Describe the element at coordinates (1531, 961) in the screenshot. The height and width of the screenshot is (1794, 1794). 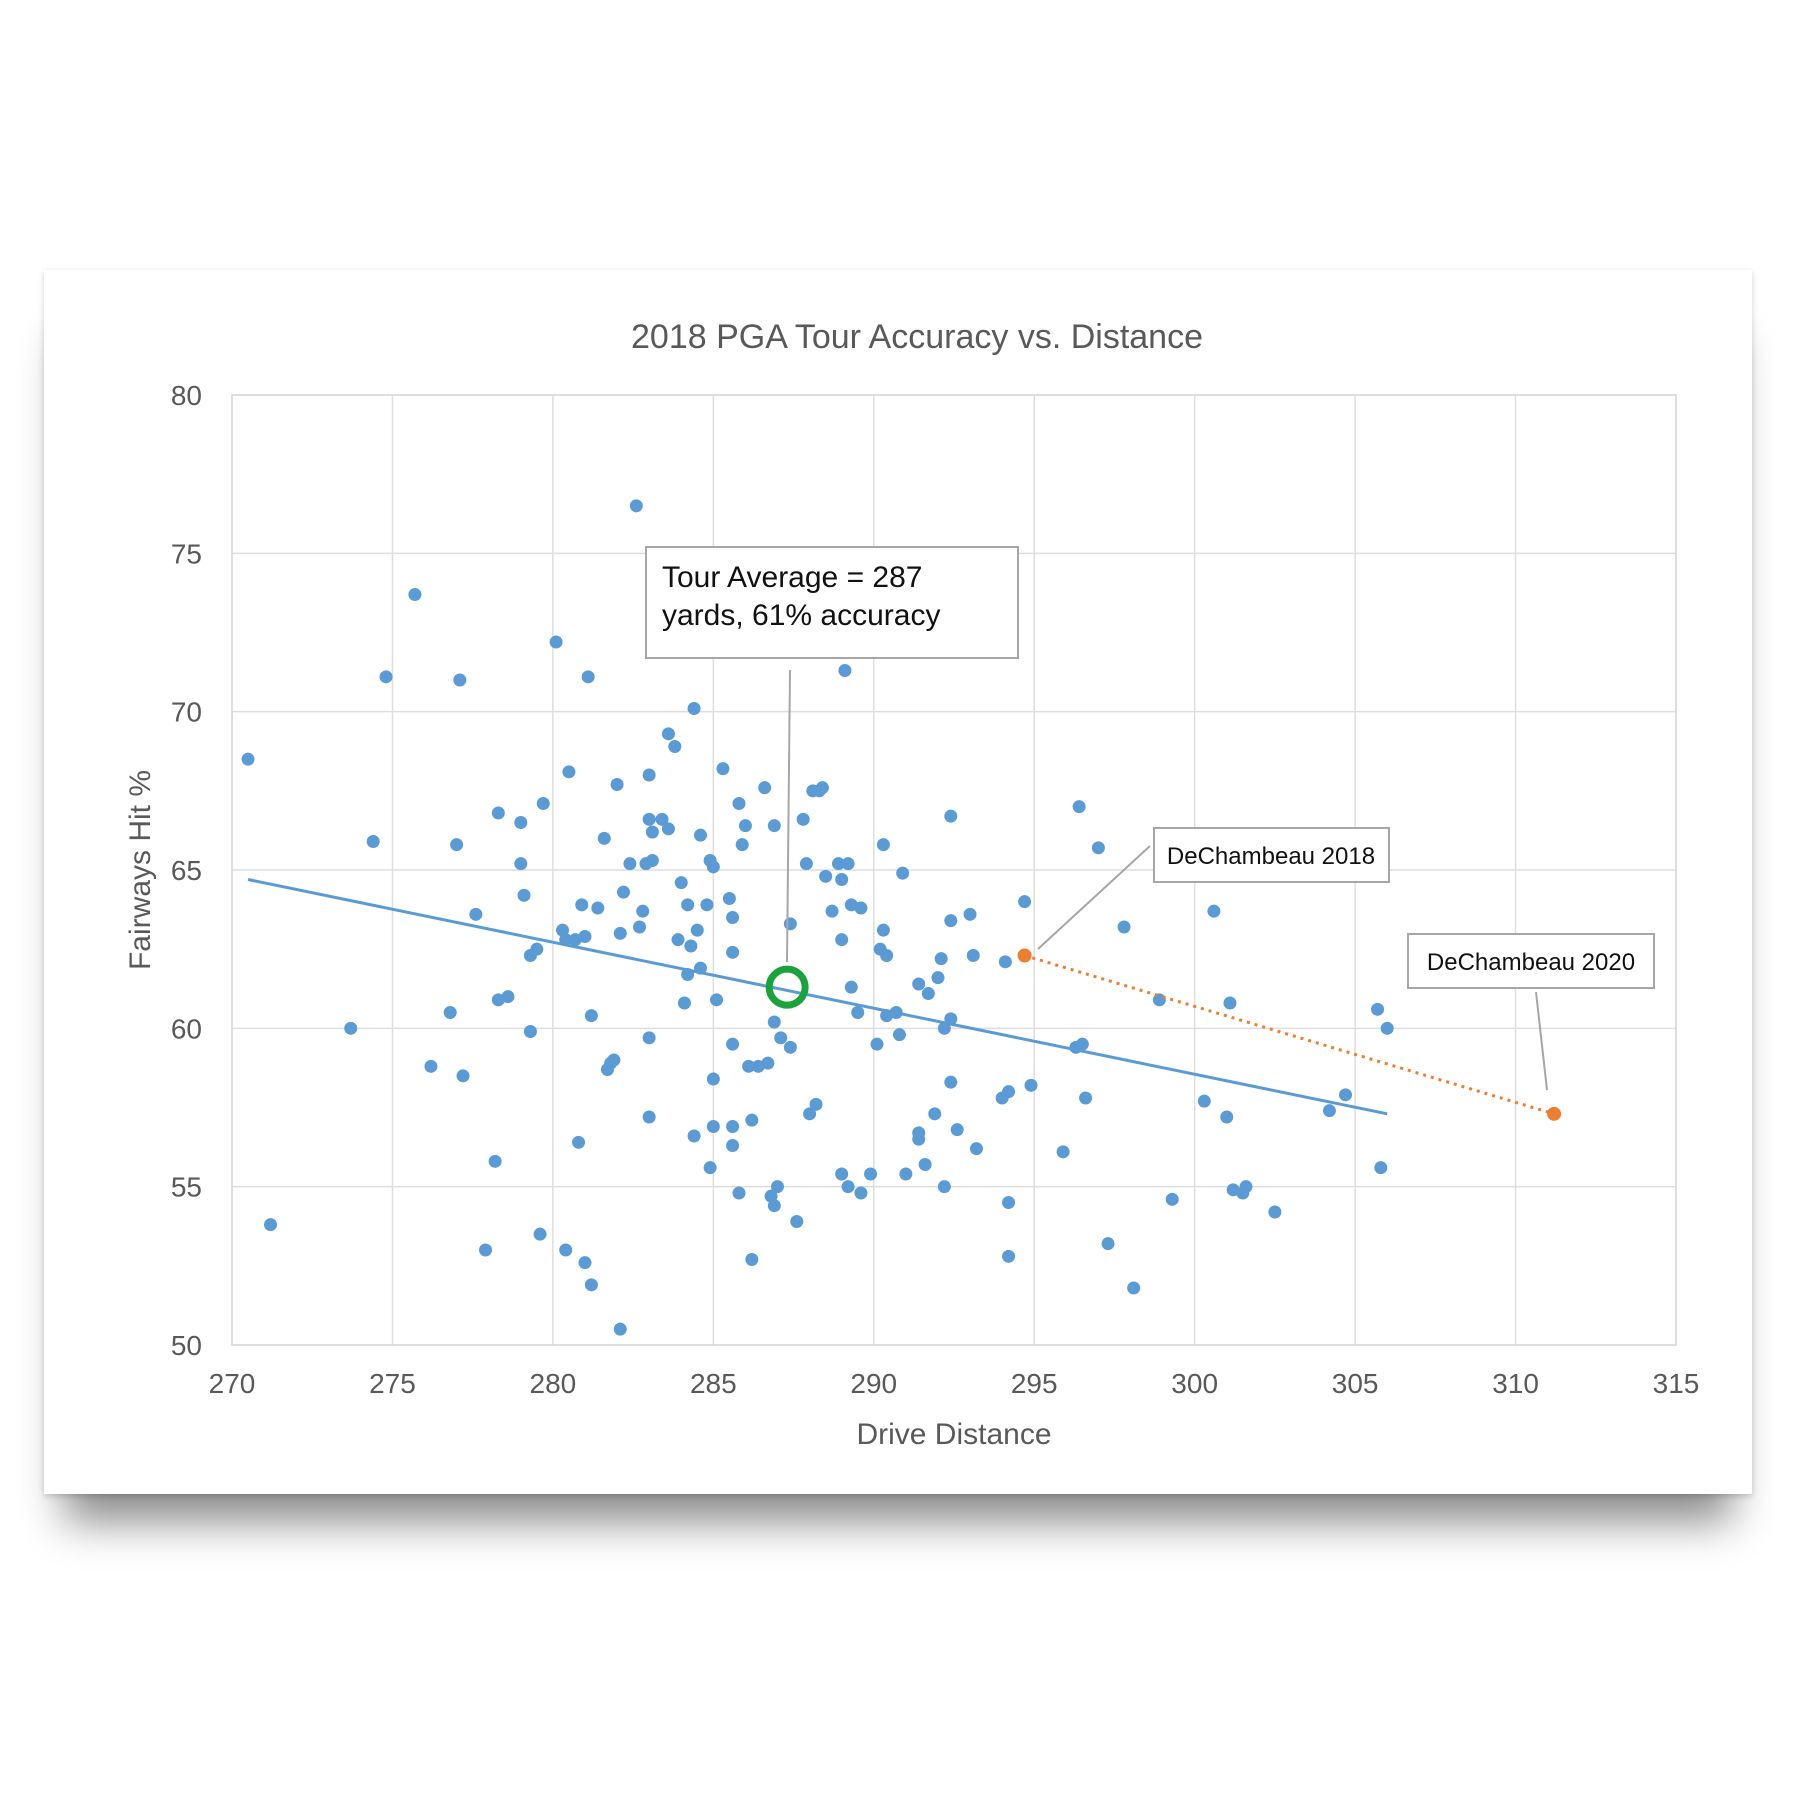
I see `dechambeau-2020-callout: DeChambeau 2020` at that location.